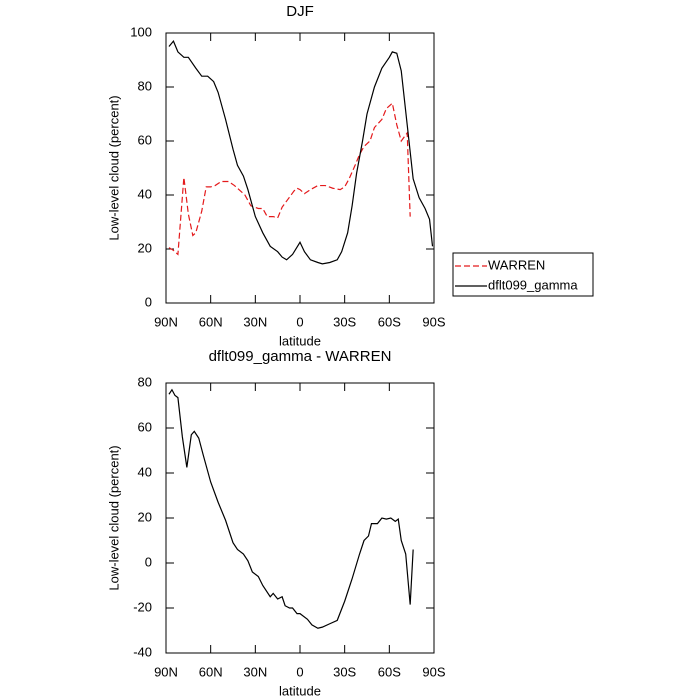 This screenshot has height=700, width=700. What do you see at coordinates (142, 651) in the screenshot?
I see `y-tick-label: -40` at bounding box center [142, 651].